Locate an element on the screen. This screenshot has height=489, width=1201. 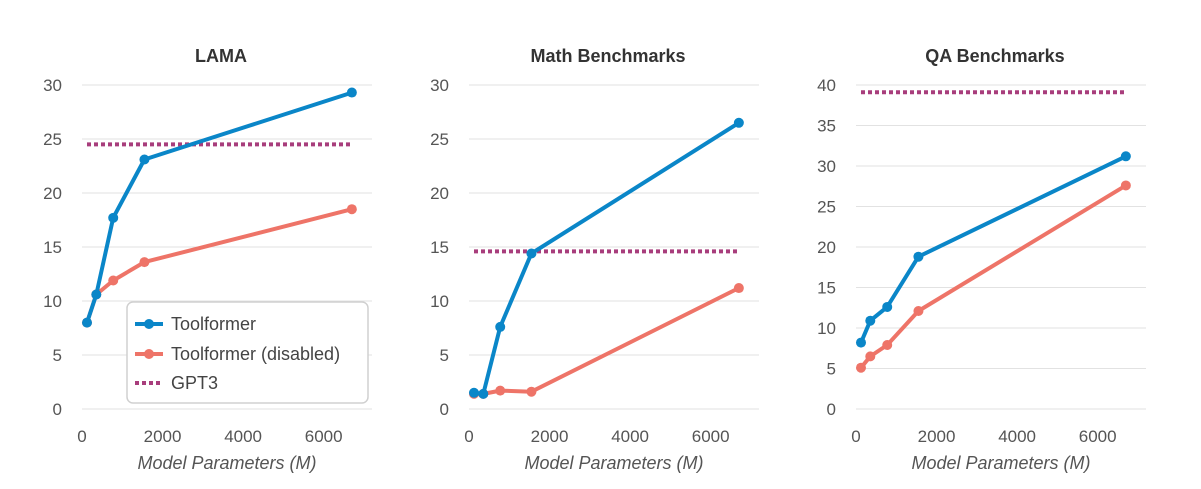
y-tick-label: 35 is located at coordinates (826, 126).